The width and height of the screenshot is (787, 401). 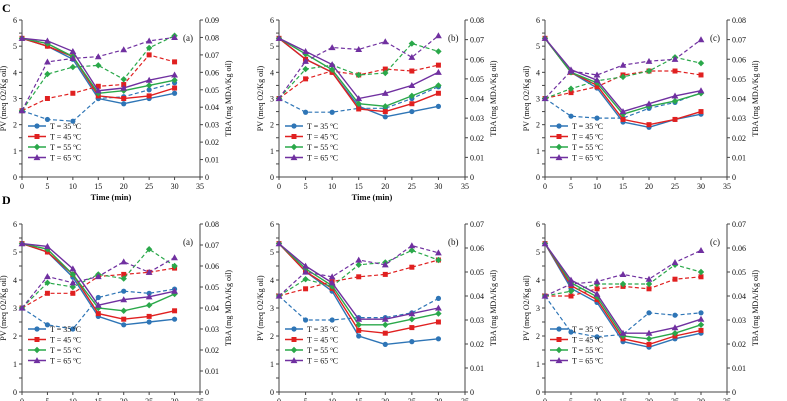 I want to click on y-axis-label: PV (meq O2/Kg oil), so click(x=260, y=98).